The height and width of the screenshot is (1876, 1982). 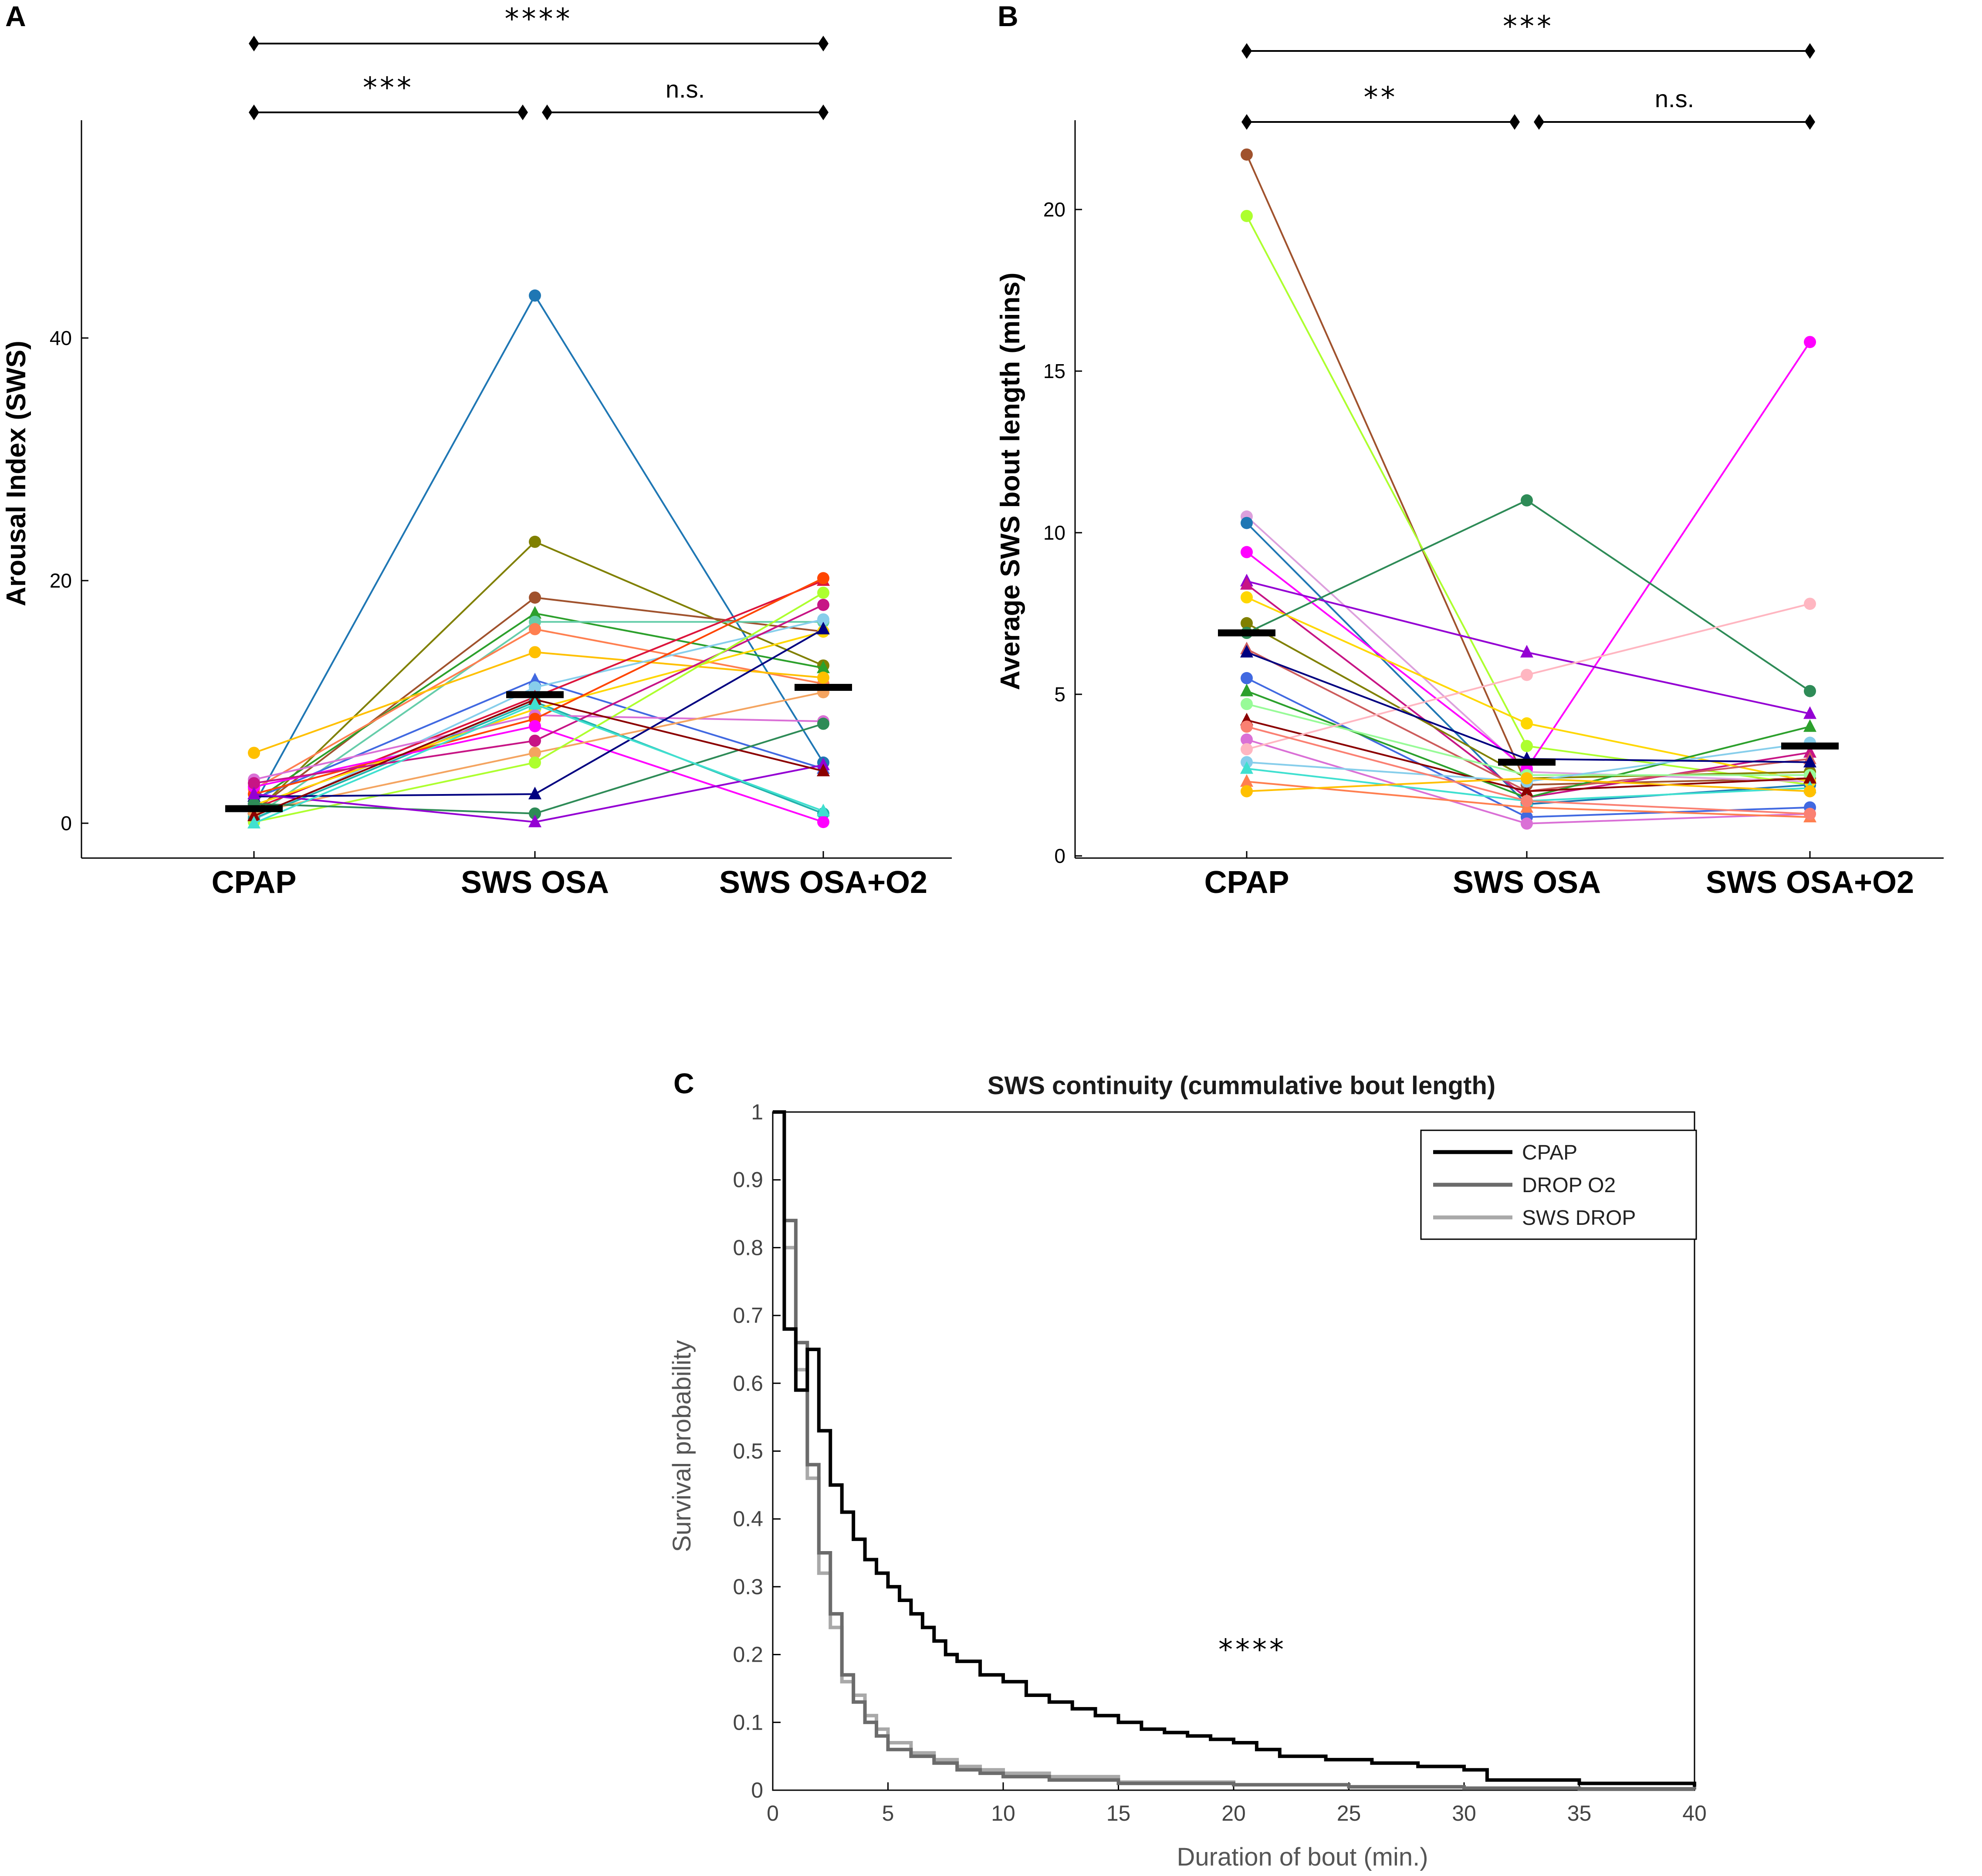 What do you see at coordinates (61, 580) in the screenshot?
I see `panel-a-y-tick-label: 20` at bounding box center [61, 580].